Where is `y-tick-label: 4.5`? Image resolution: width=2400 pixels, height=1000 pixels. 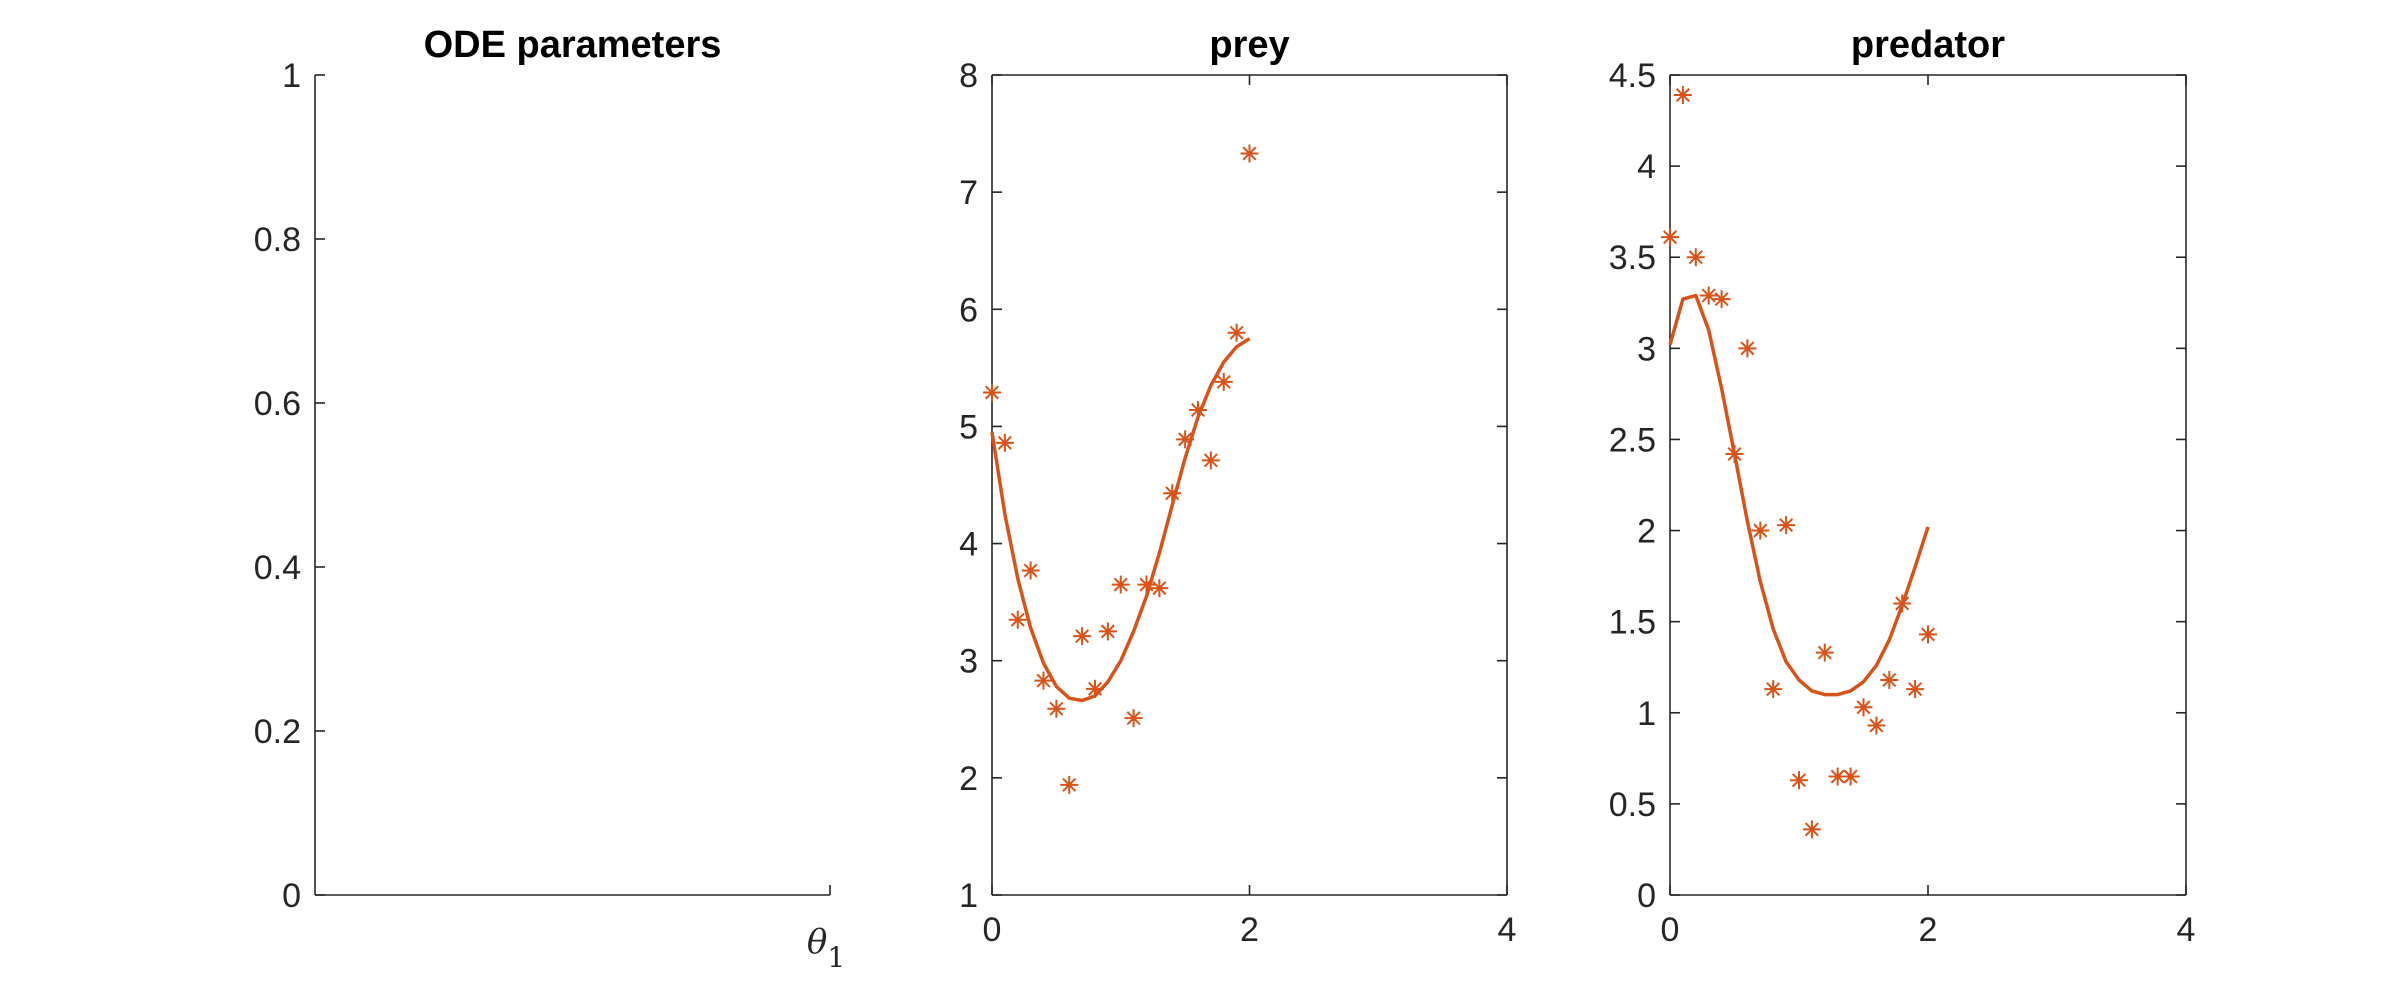 y-tick-label: 4.5 is located at coordinates (1632, 76).